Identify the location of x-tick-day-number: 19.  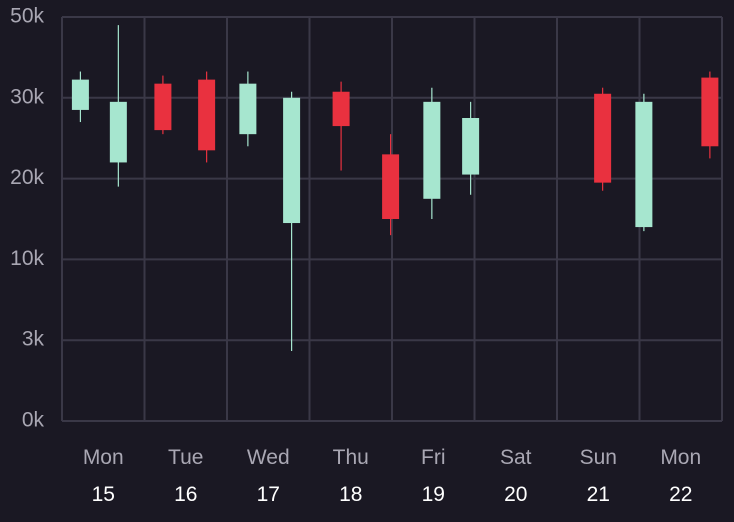
(433, 494).